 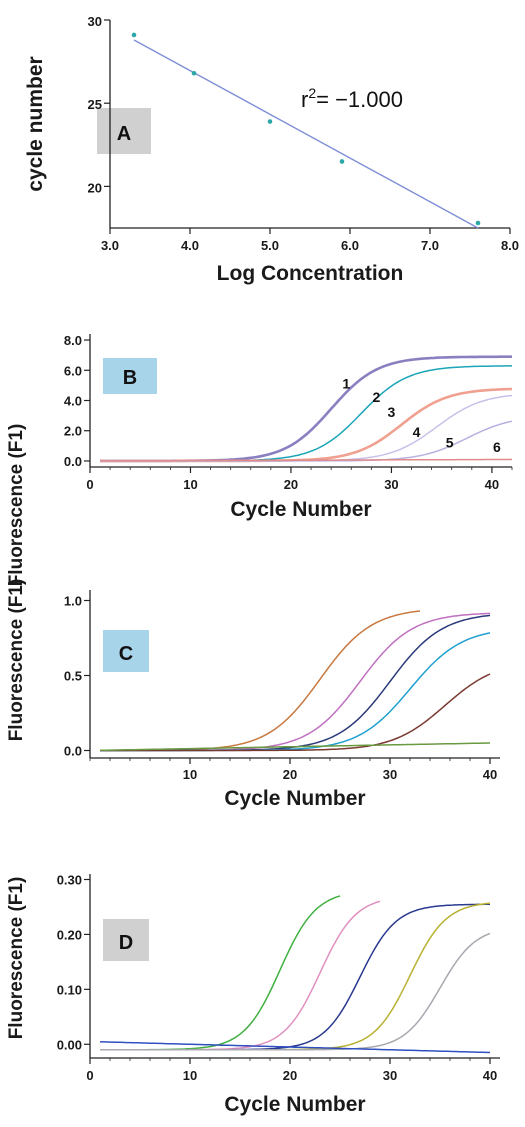 What do you see at coordinates (450, 442) in the screenshot?
I see `series-label: 5` at bounding box center [450, 442].